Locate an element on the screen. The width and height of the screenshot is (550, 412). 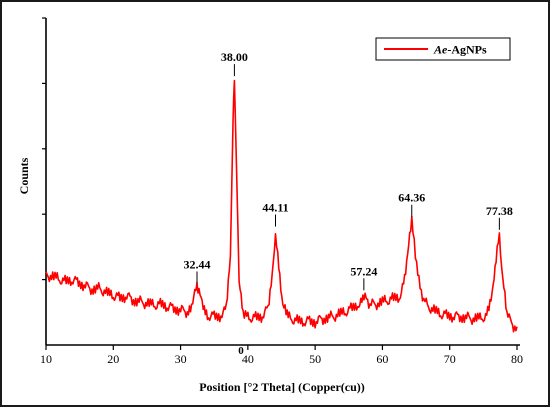
x-tick-label-20: 20 is located at coordinates (113, 359).